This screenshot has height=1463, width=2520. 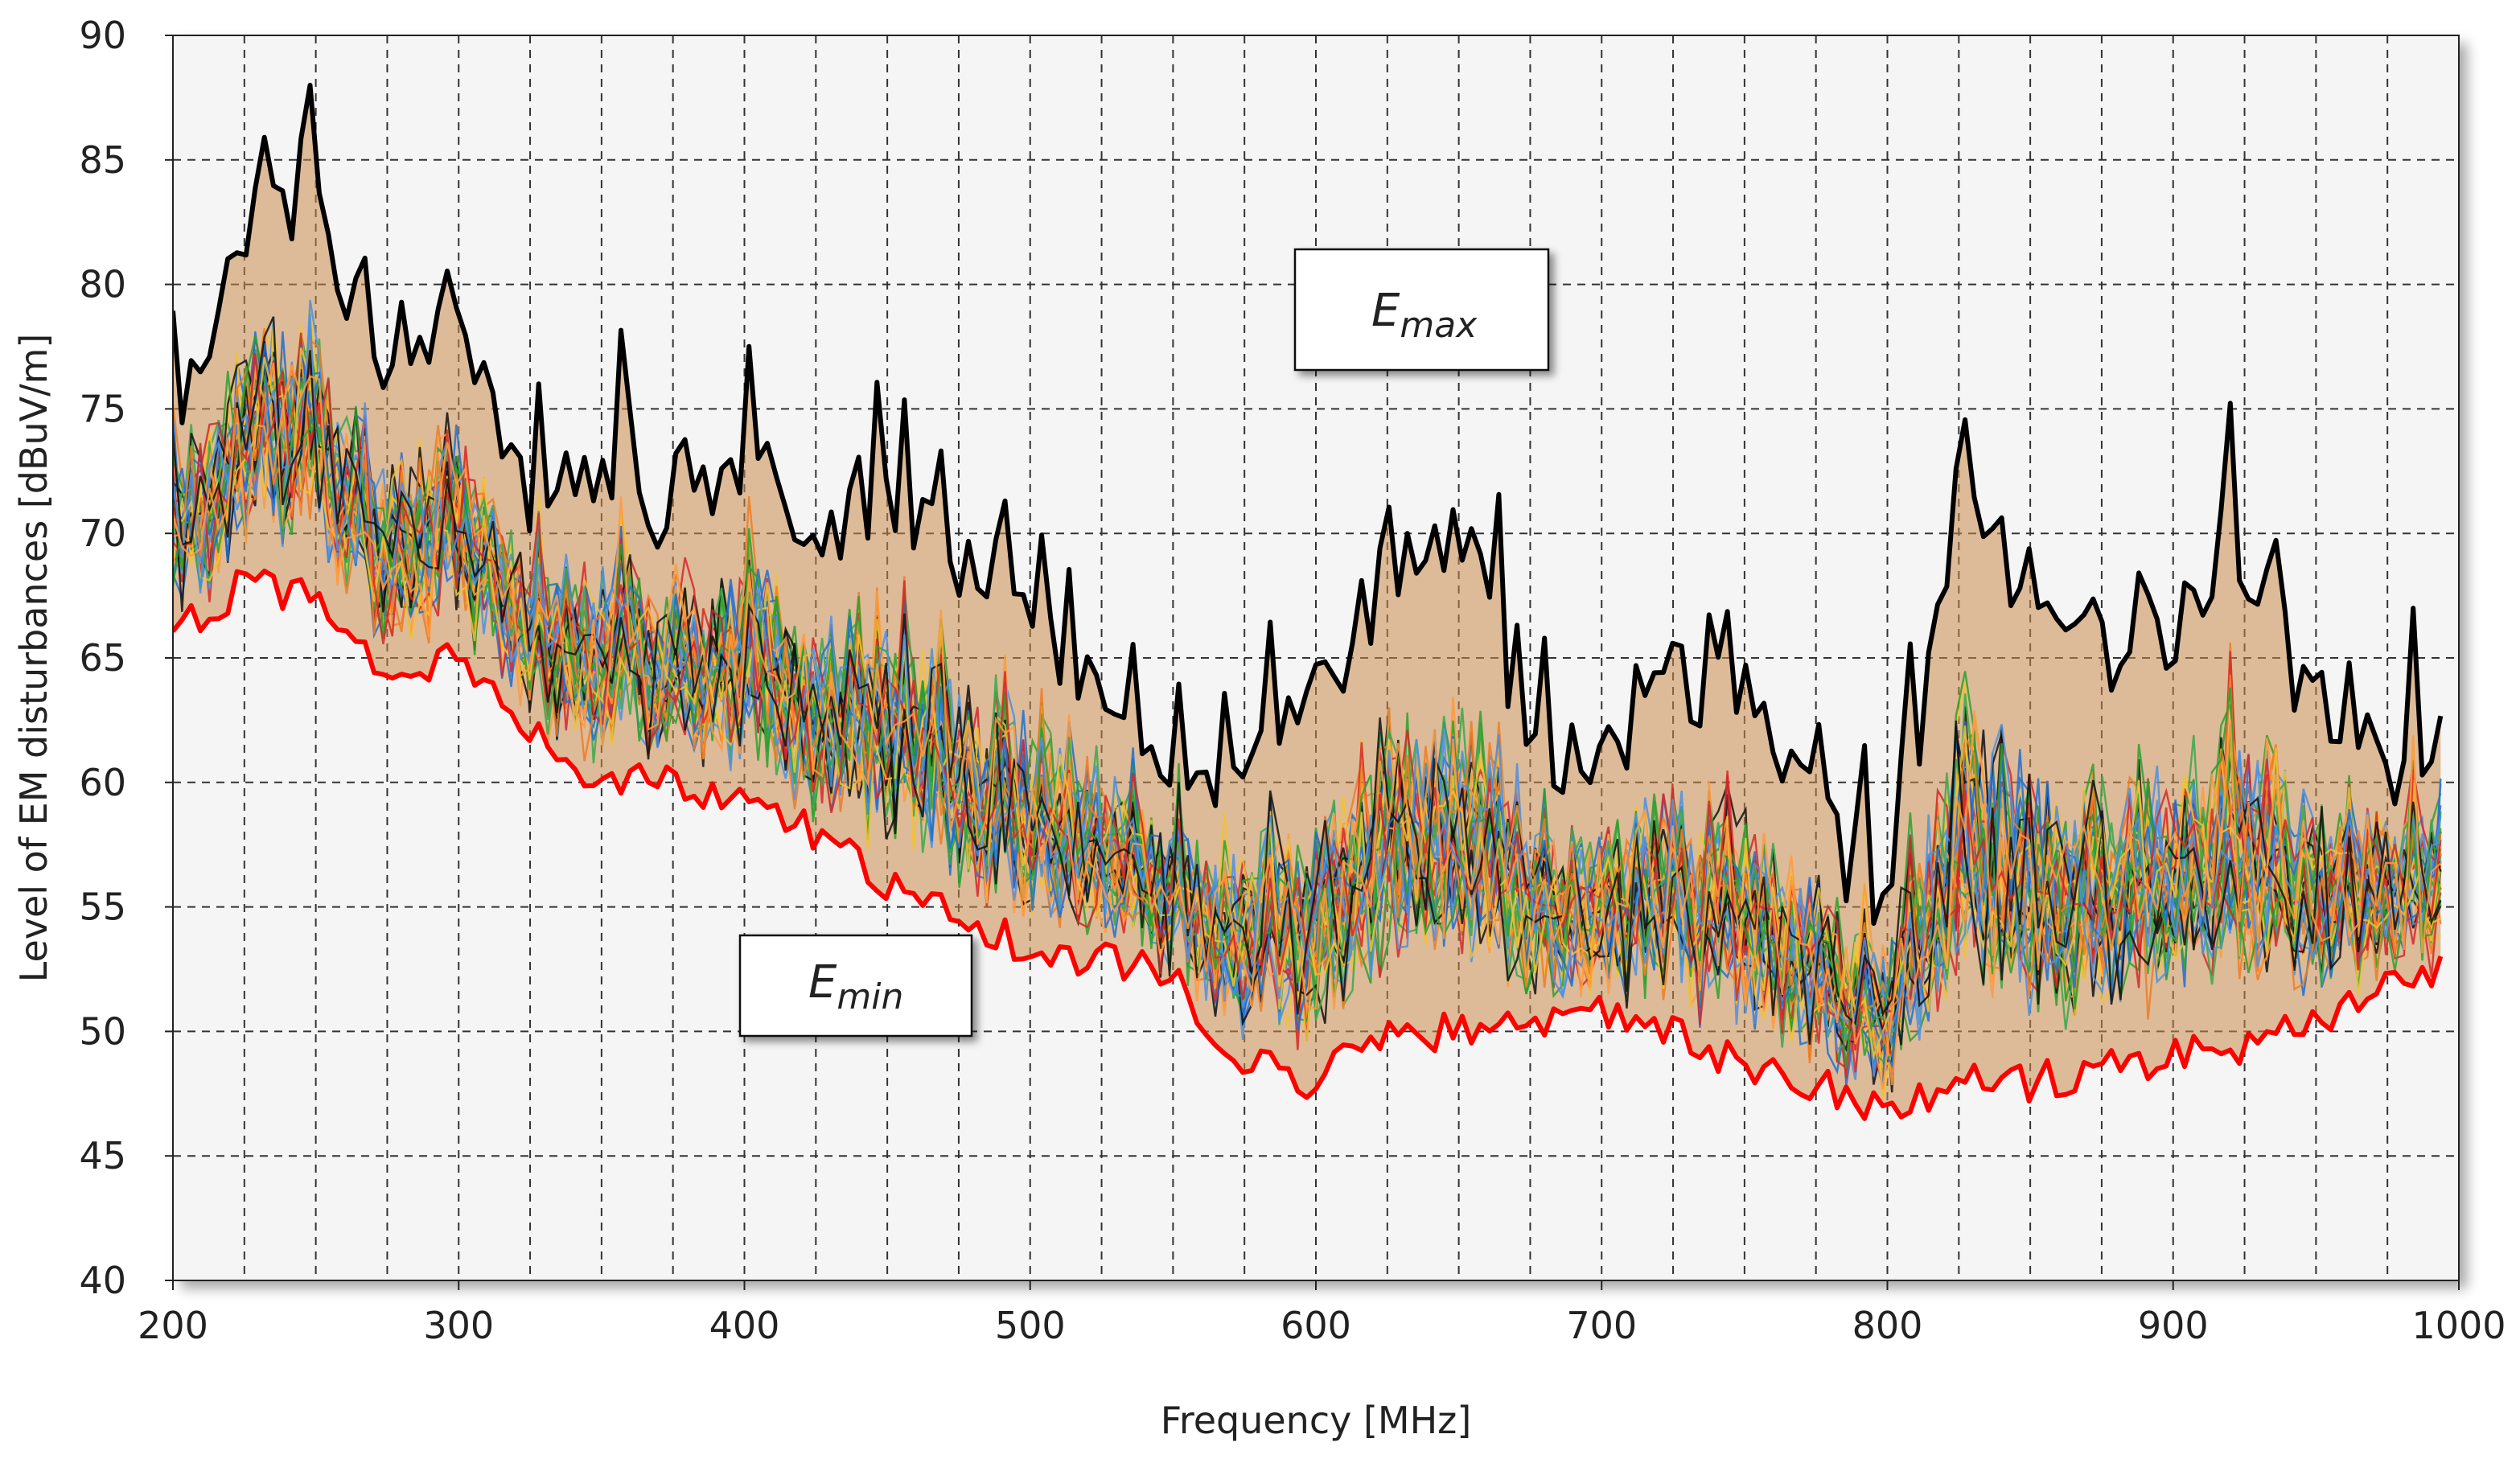 I want to click on y-tick-label: 45, so click(x=102, y=1155).